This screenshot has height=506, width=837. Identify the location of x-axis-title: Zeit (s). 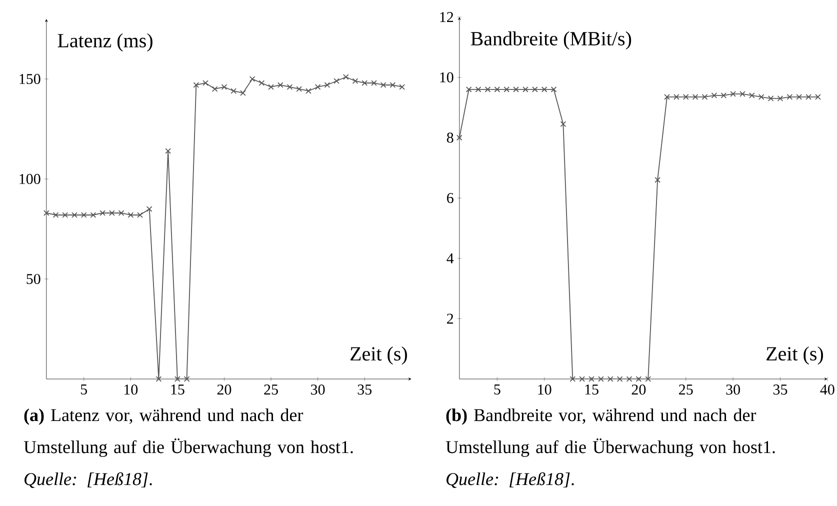
(794, 355).